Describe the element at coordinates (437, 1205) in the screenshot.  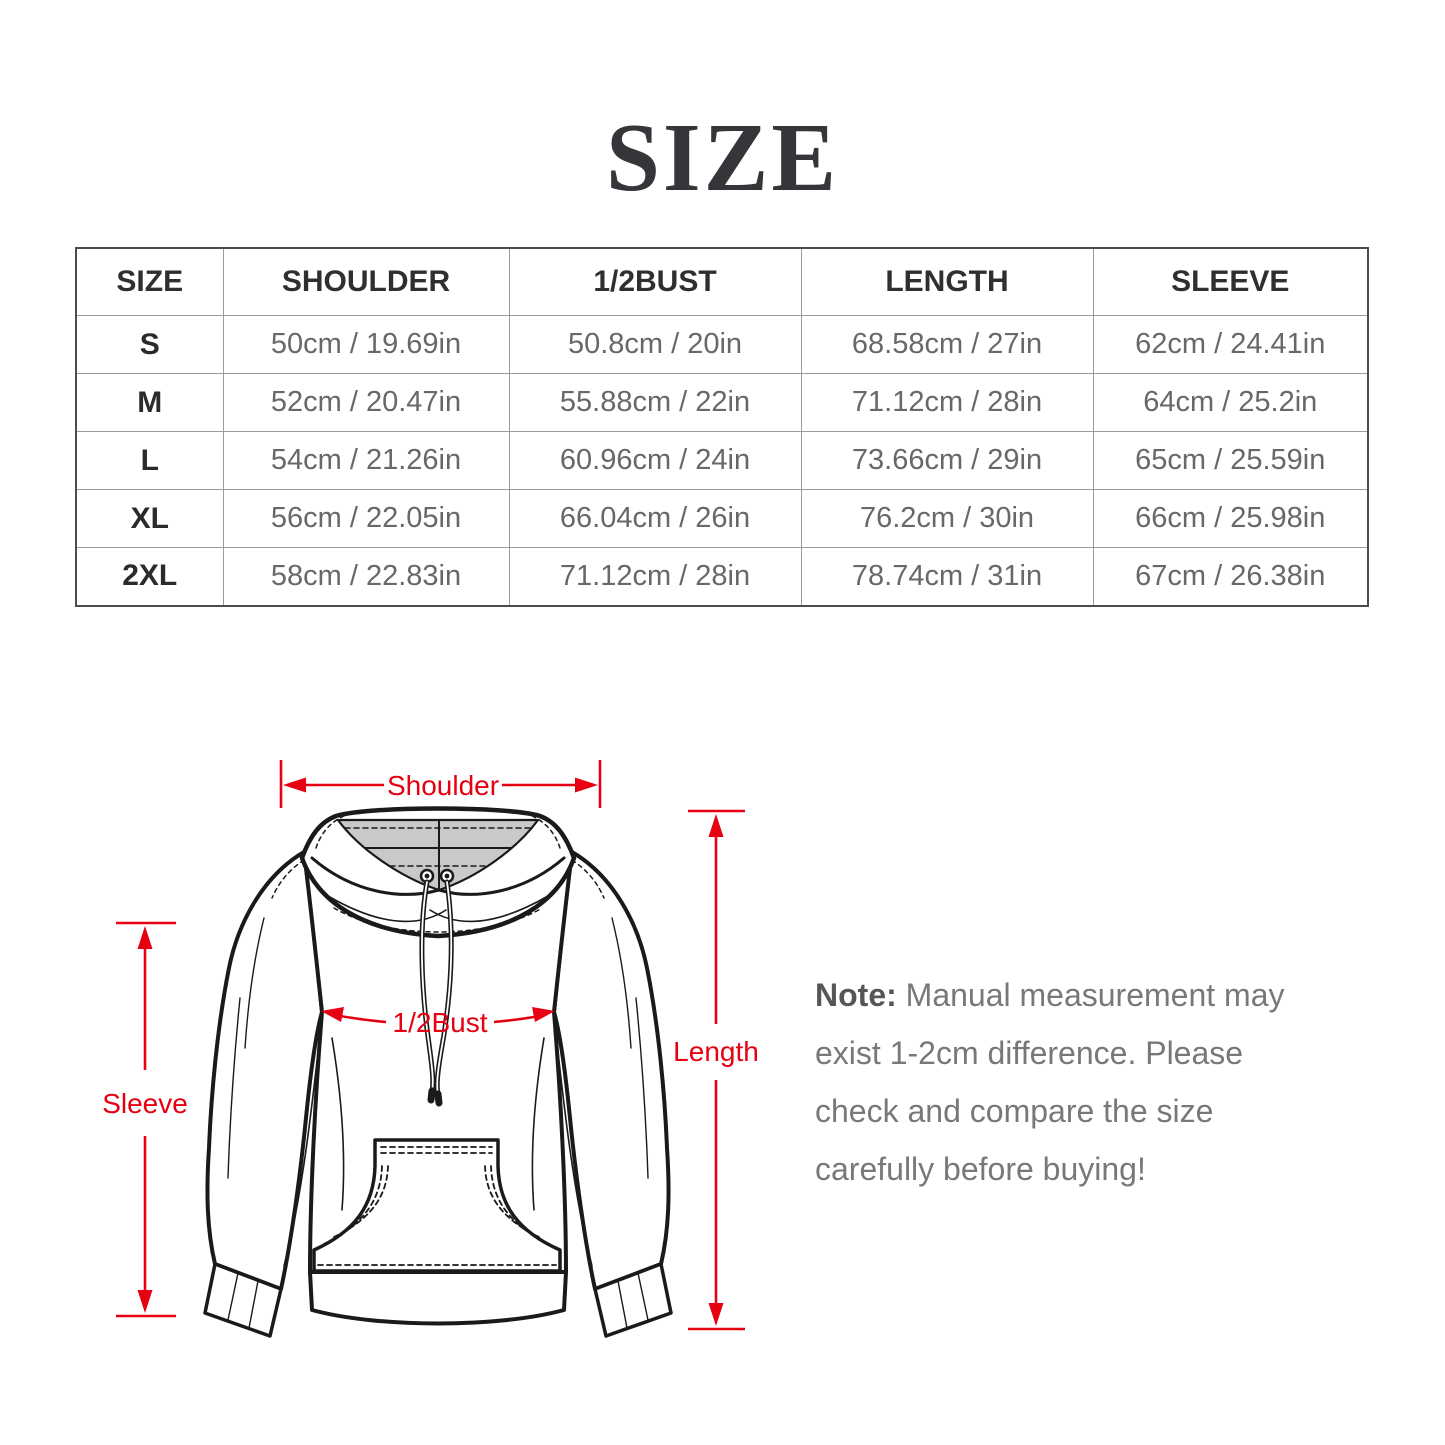
I see `hoodie-pocket` at that location.